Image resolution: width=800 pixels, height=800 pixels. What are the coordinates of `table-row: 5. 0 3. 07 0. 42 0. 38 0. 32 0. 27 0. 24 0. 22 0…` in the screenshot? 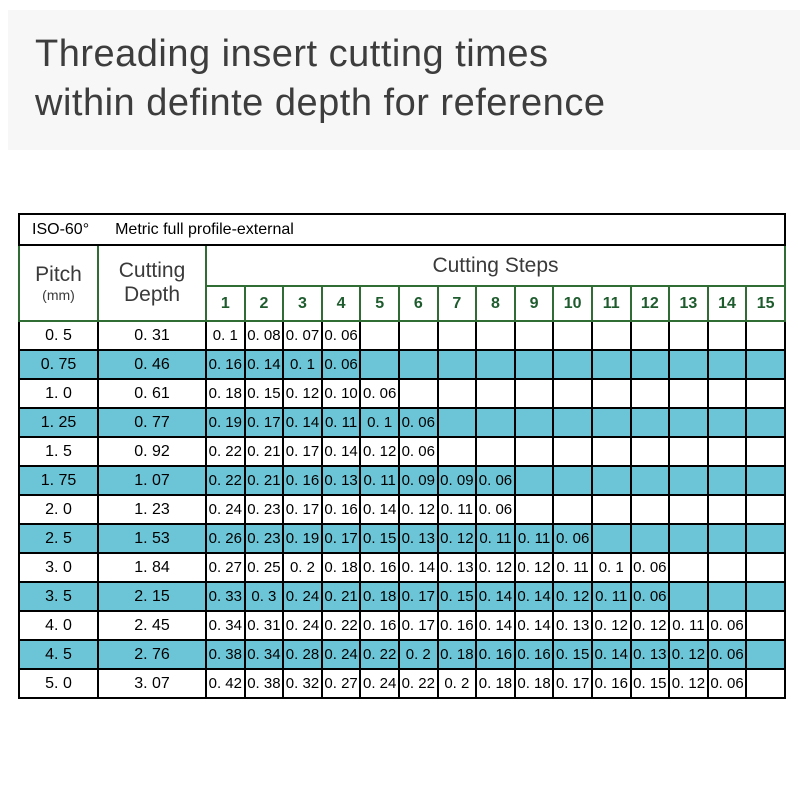 It's located at (402, 683).